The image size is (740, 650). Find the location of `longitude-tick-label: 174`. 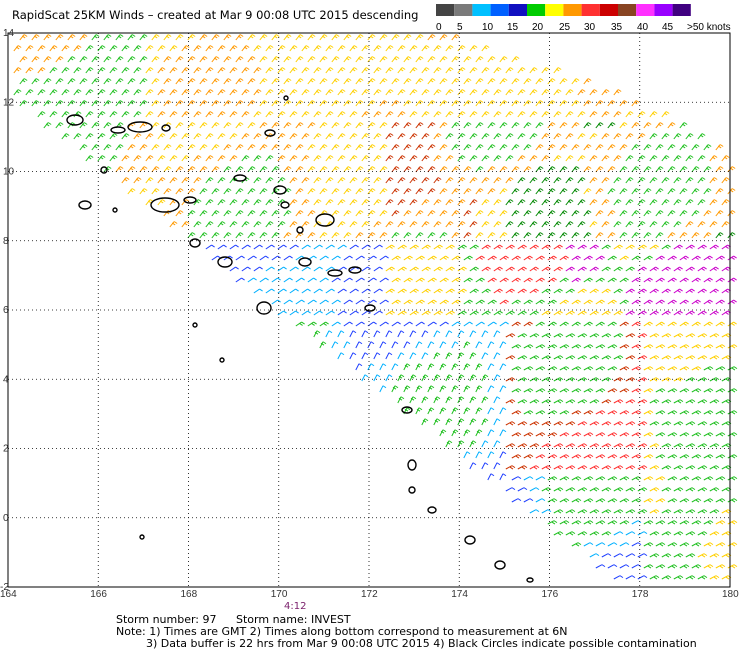

longitude-tick-label: 174 is located at coordinates (459, 594).